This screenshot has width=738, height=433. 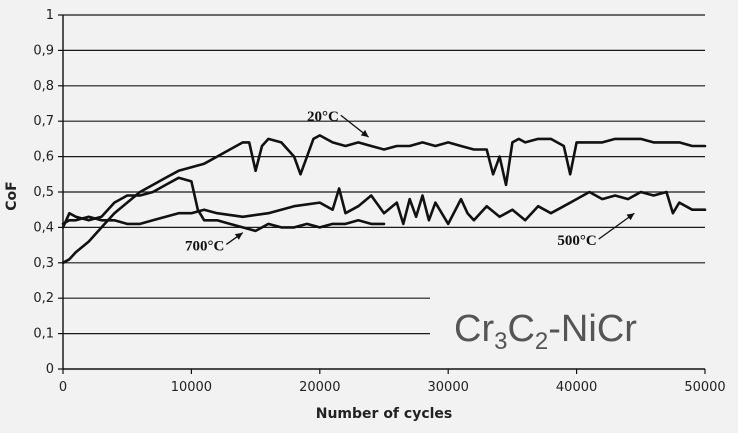 I want to click on x-tick-label-5: 50000, so click(x=704, y=387).